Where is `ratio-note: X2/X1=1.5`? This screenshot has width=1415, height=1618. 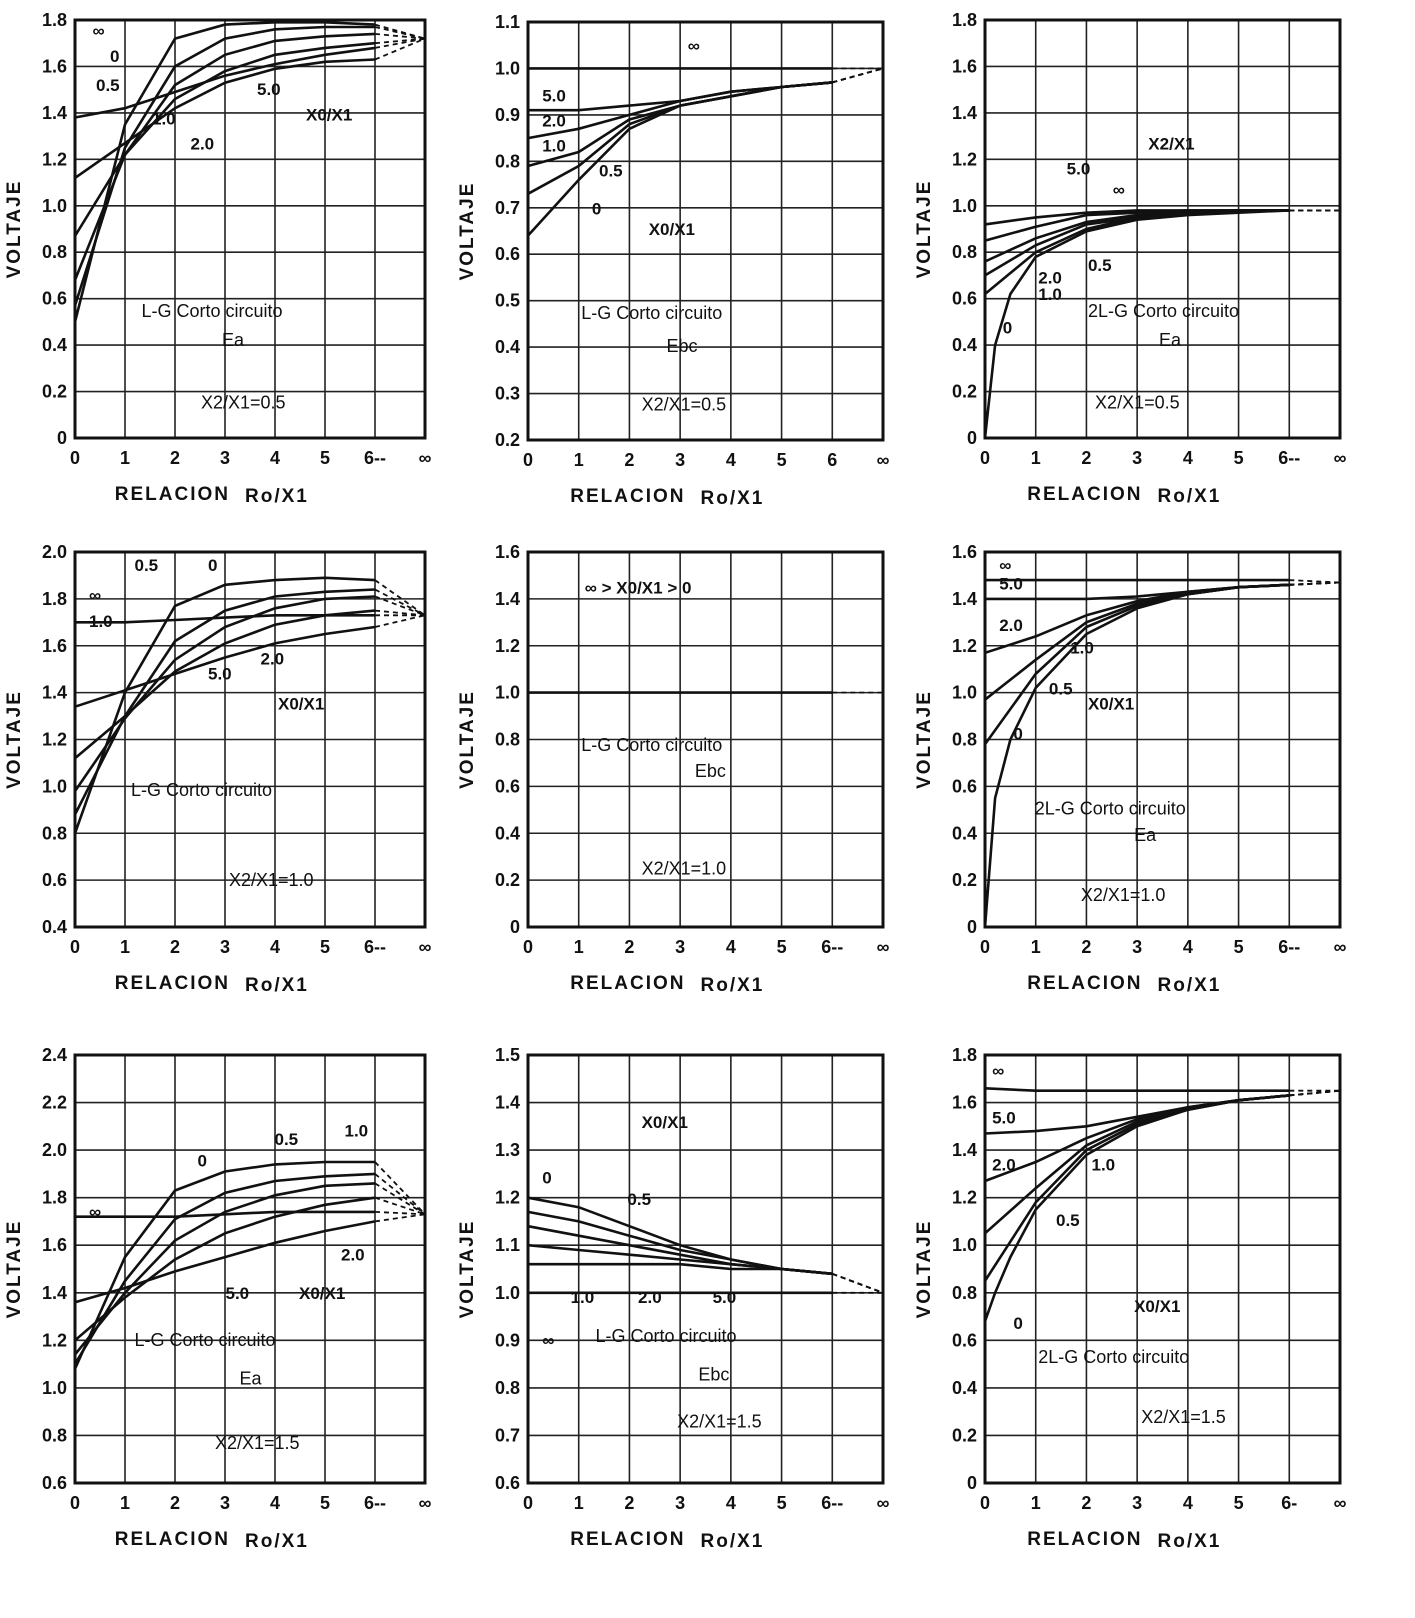 ratio-note: X2/X1=1.5 is located at coordinates (719, 1421).